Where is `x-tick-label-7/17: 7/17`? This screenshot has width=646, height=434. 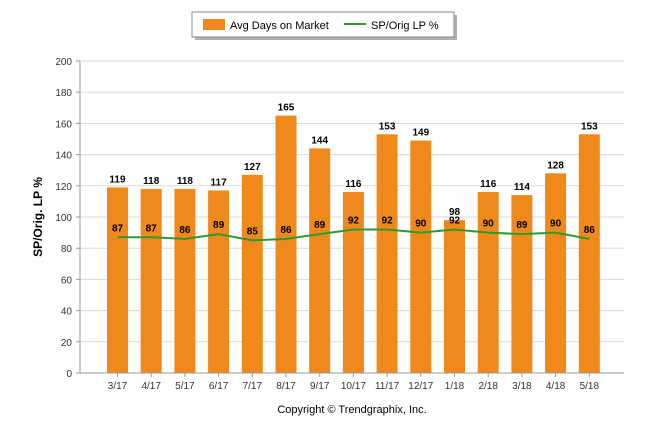
x-tick-label-7/17: 7/17 is located at coordinates (253, 386).